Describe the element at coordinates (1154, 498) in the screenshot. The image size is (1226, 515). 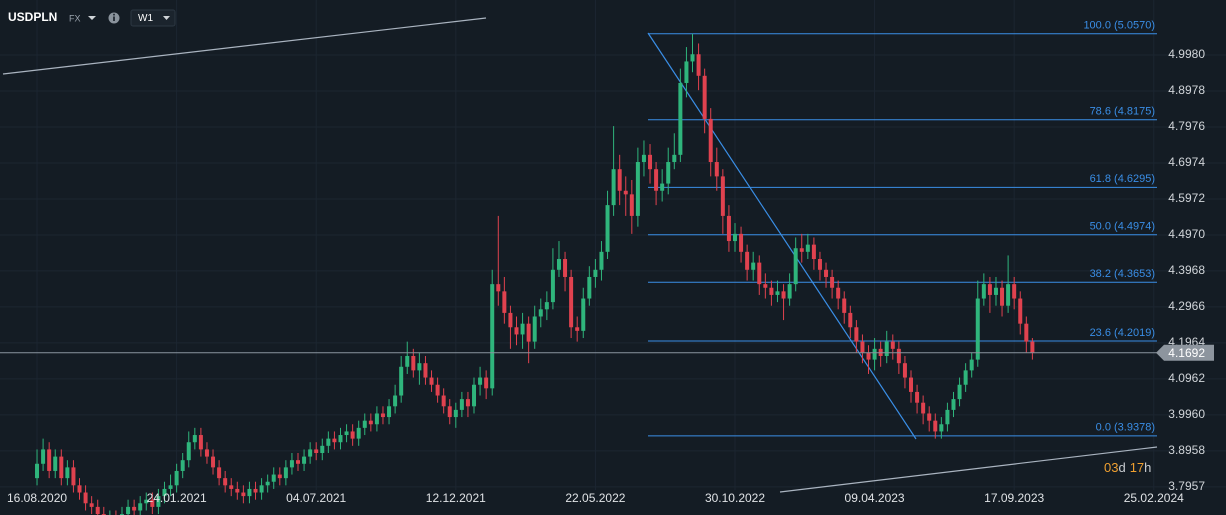
I see `x-tick-label: 25.02.2024` at that location.